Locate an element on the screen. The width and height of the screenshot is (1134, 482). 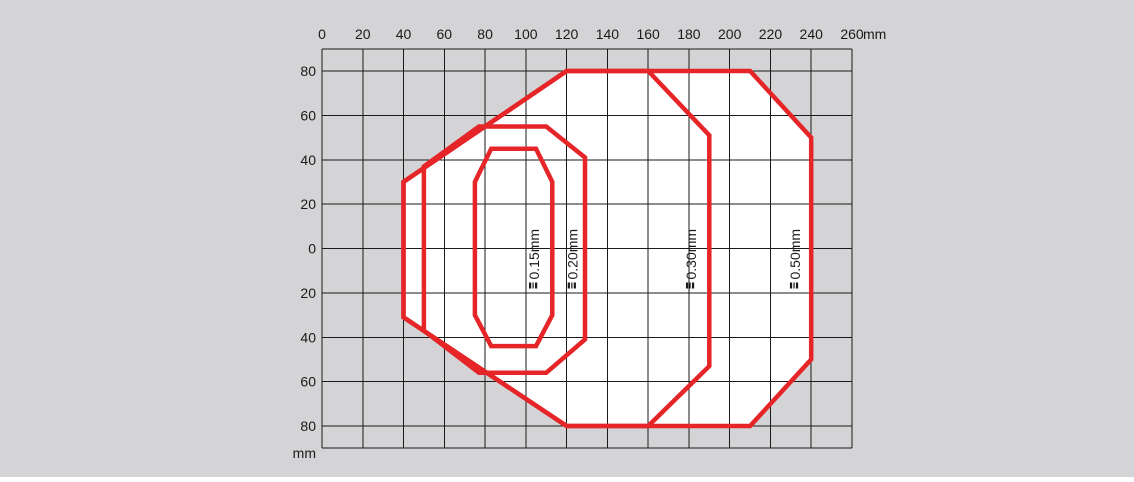
x-tick-labels: 0 20 40 60 80 100 120 140 160 180 200 220 240 260 is located at coordinates (591, 34).